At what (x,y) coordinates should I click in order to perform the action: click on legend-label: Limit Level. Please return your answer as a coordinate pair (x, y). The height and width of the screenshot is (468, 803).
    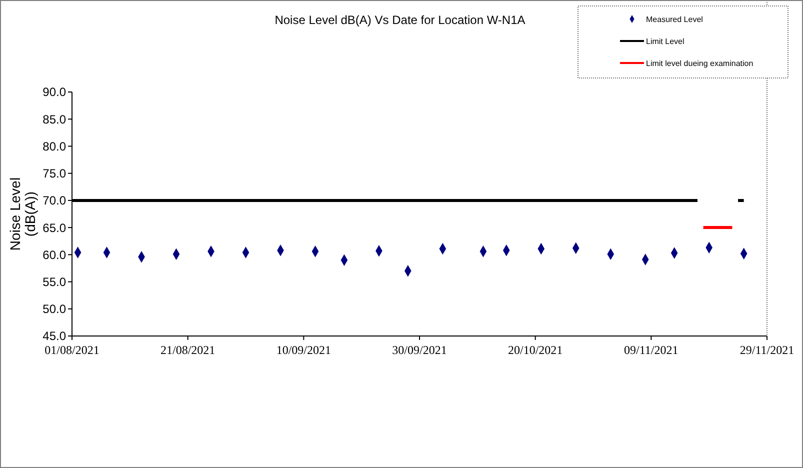
    Looking at the image, I should click on (665, 41).